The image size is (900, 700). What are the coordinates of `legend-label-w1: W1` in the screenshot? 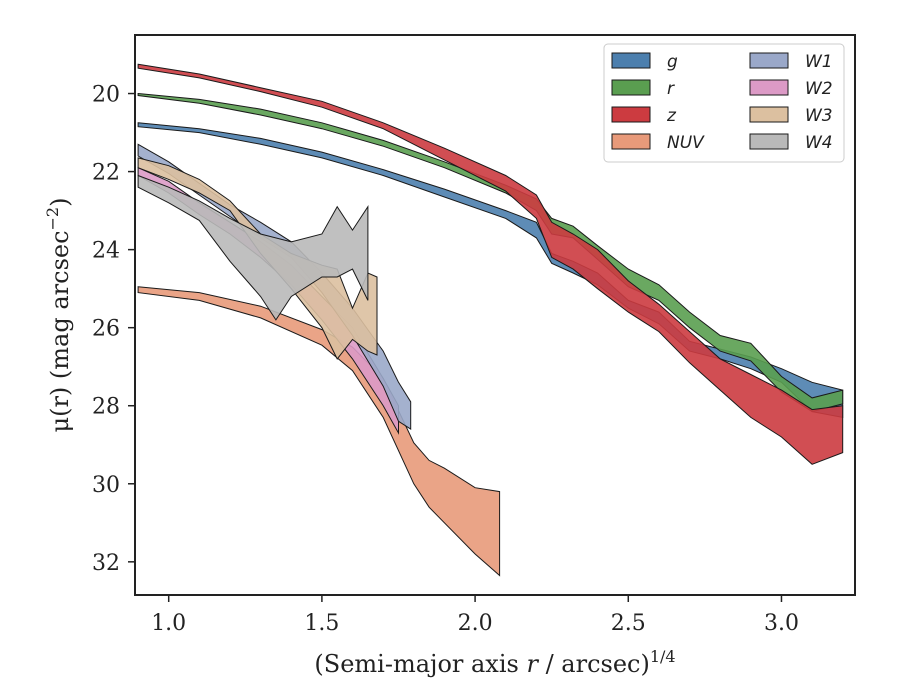 It's located at (819, 62).